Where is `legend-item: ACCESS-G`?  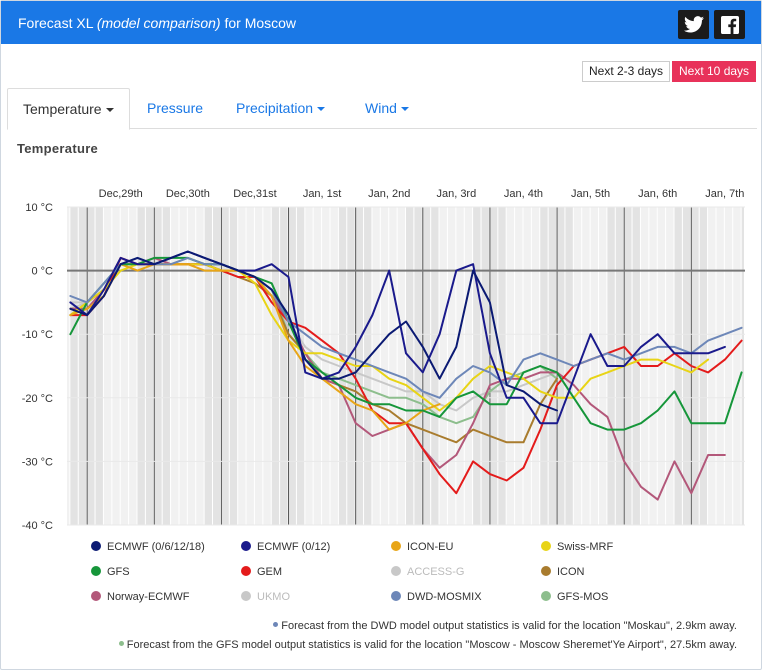 legend-item: ACCESS-G is located at coordinates (427, 572).